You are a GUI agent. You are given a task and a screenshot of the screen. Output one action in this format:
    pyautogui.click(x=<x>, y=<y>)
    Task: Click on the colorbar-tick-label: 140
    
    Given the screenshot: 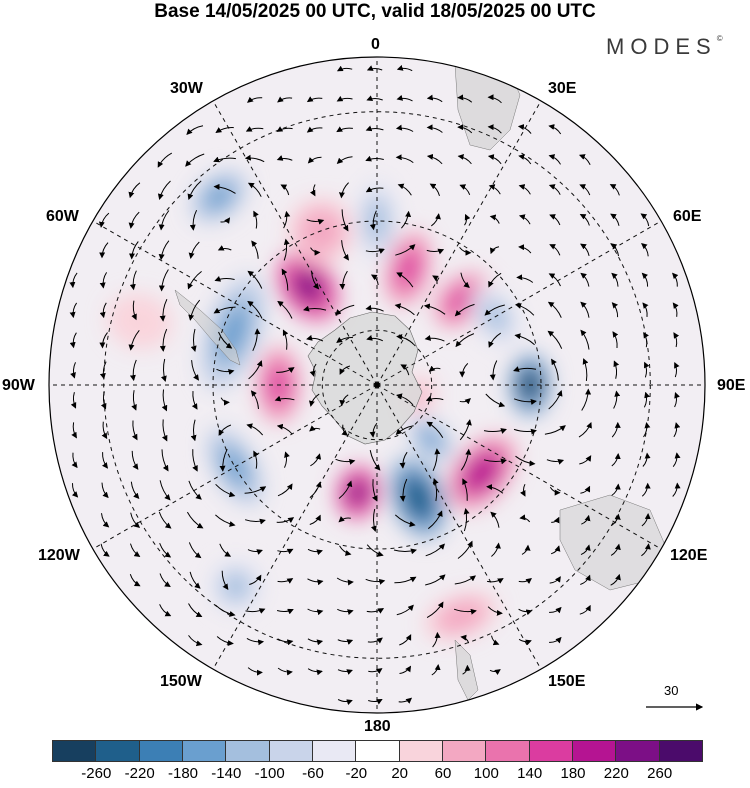 What is the action you would take?
    pyautogui.click(x=530, y=773)
    